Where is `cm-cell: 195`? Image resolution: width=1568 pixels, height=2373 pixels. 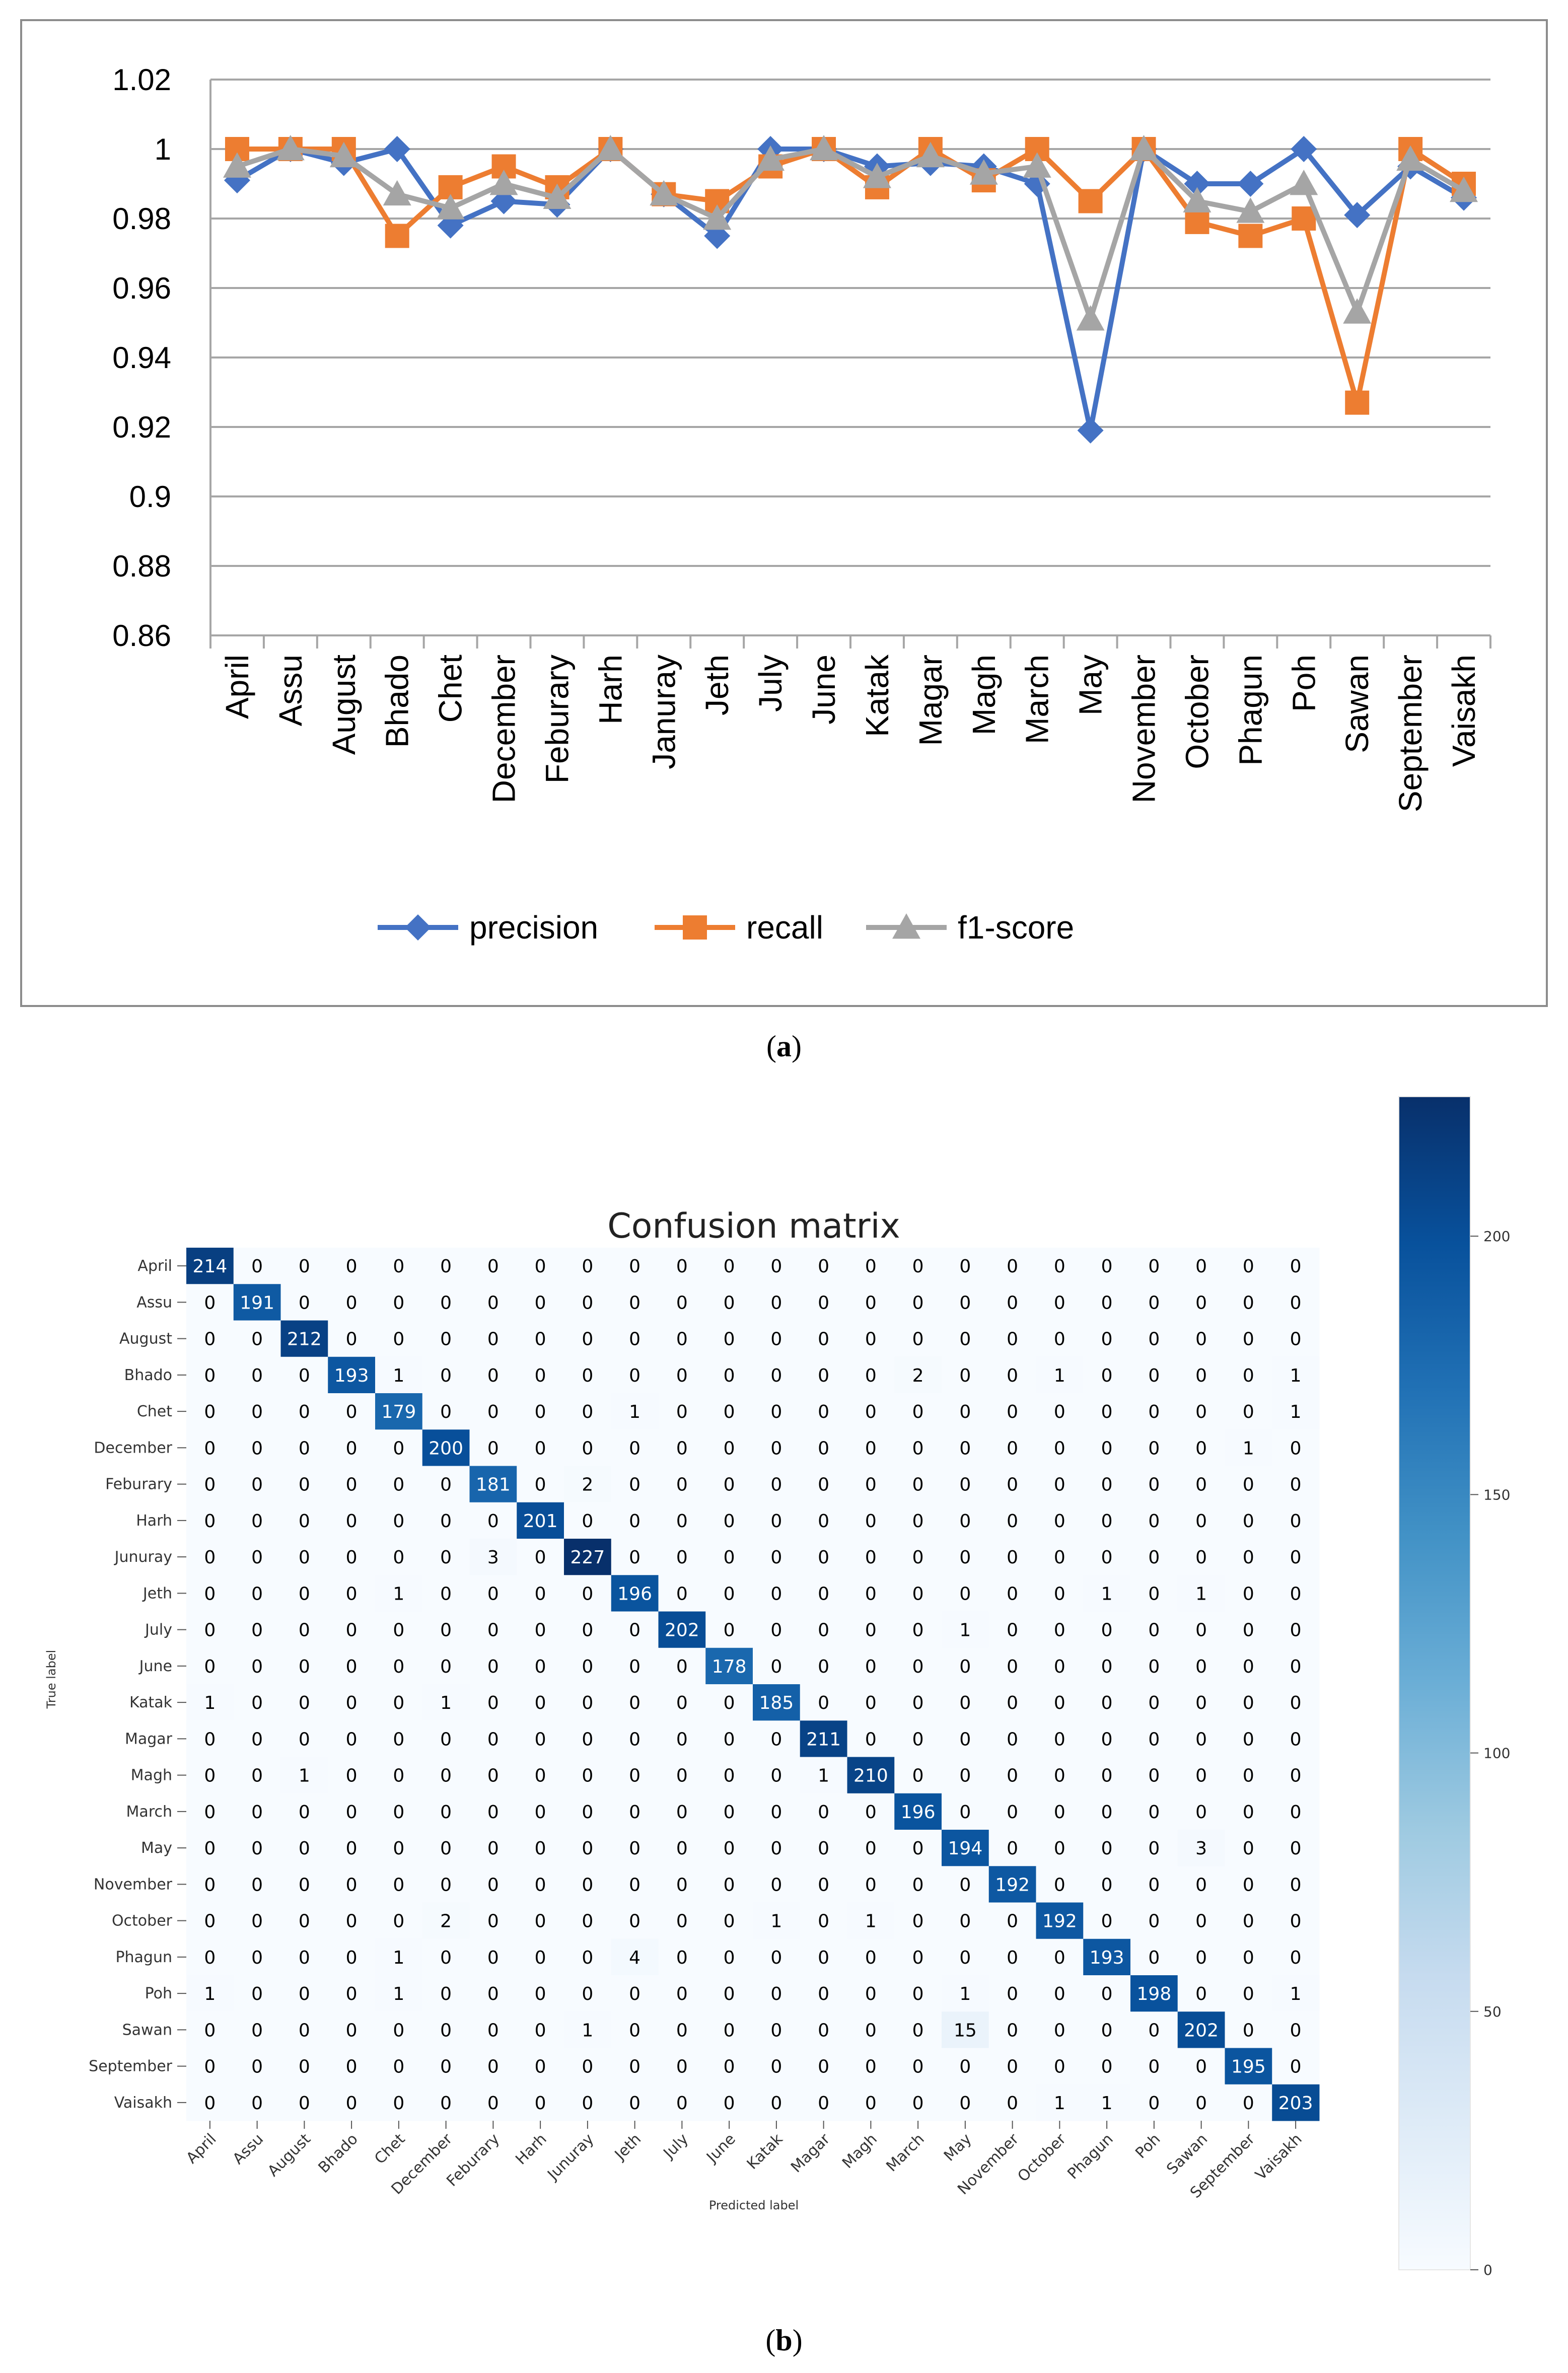 cm-cell: 195 is located at coordinates (1248, 2066).